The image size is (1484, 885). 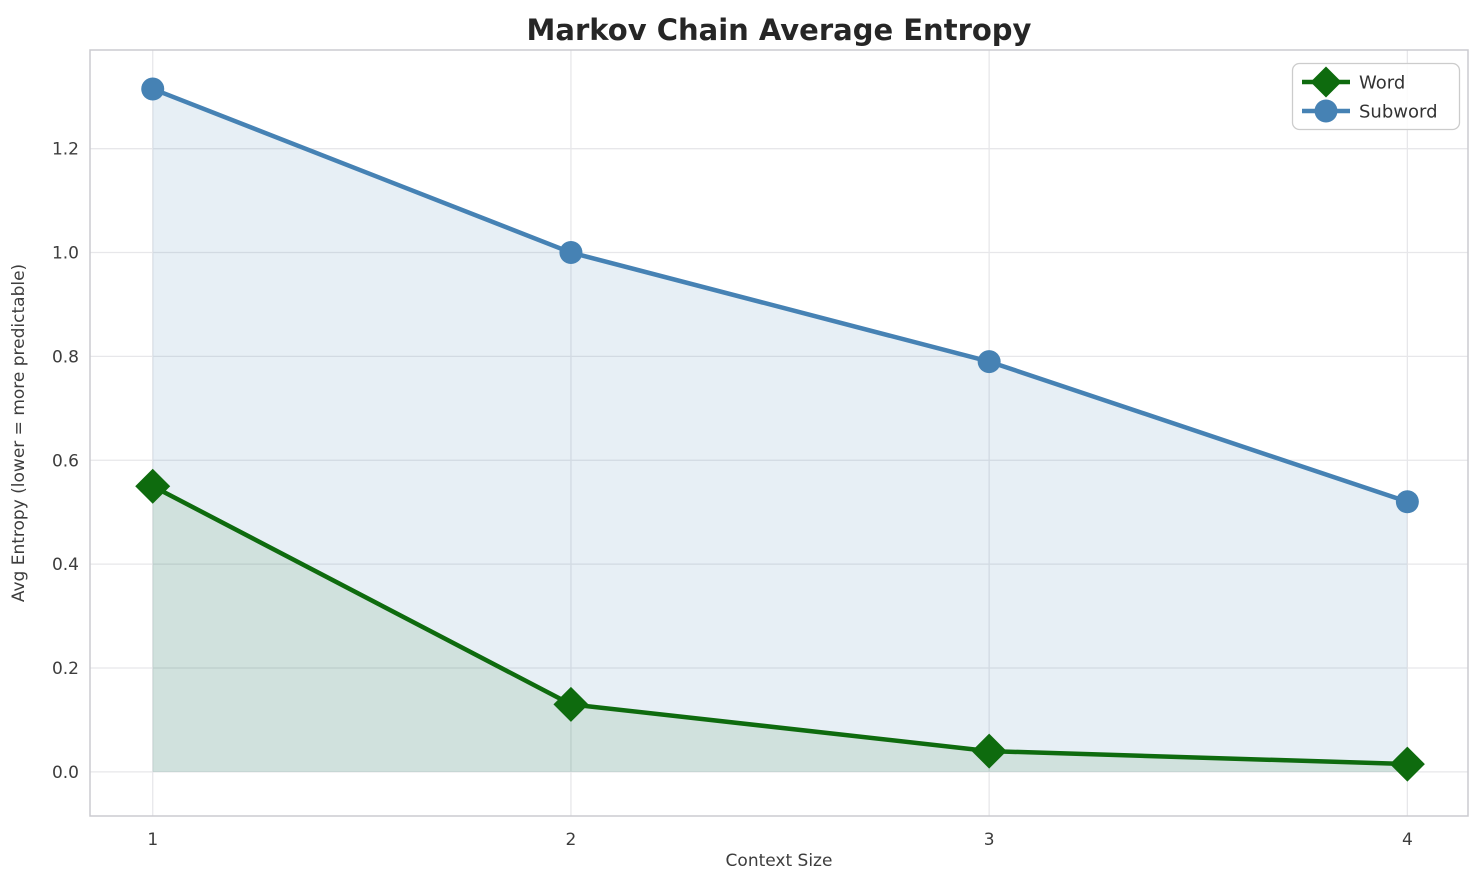 I want to click on legend-item-word: Word, so click(x=1353, y=82).